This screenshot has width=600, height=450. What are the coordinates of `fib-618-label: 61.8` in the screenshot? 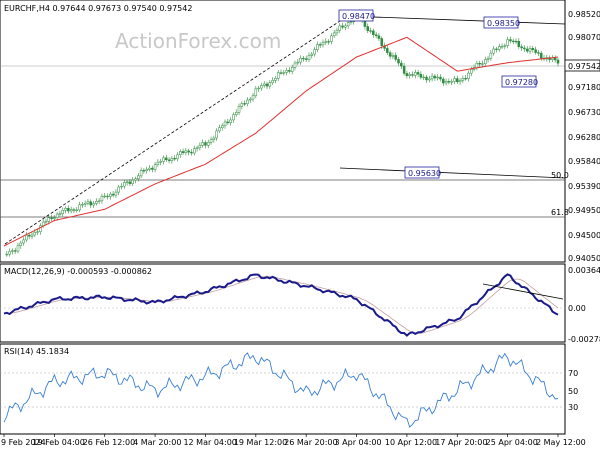 It's located at (560, 212).